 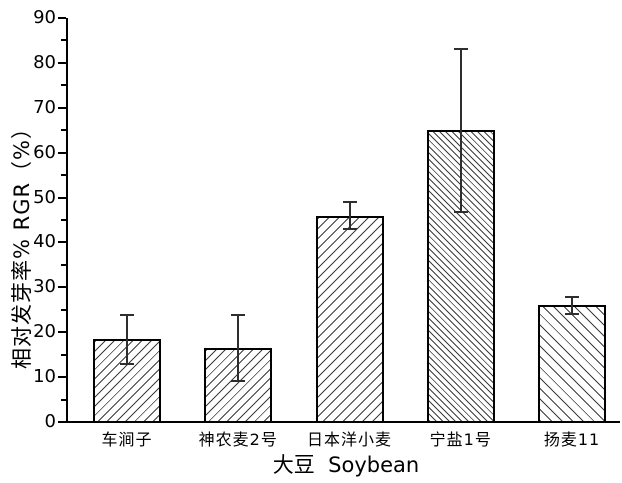 I want to click on y-tick-label: 0, so click(x=50, y=421).